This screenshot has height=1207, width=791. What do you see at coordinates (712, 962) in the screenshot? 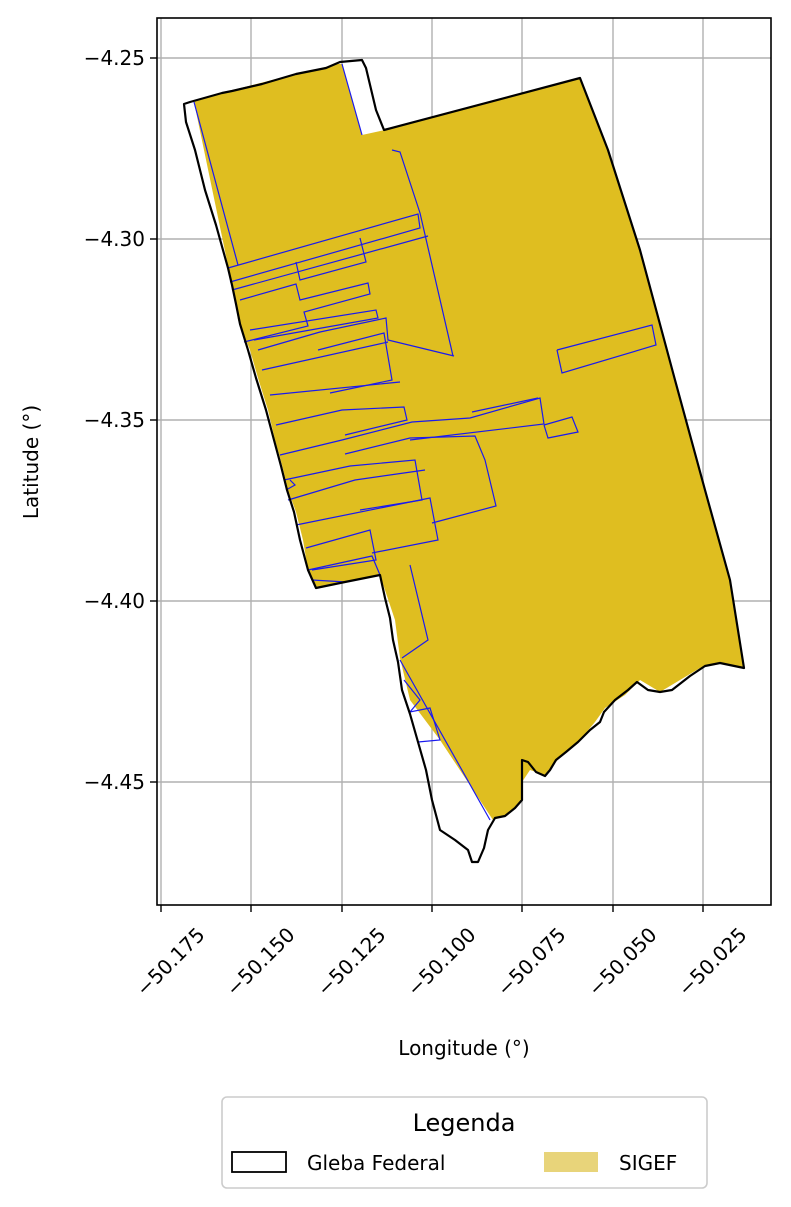
I see `x-tick-label: −50.025` at bounding box center [712, 962].